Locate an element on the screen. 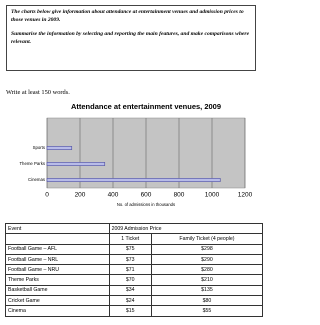 This screenshot has width=320, height=325. table-cell: $24 is located at coordinates (130, 301).